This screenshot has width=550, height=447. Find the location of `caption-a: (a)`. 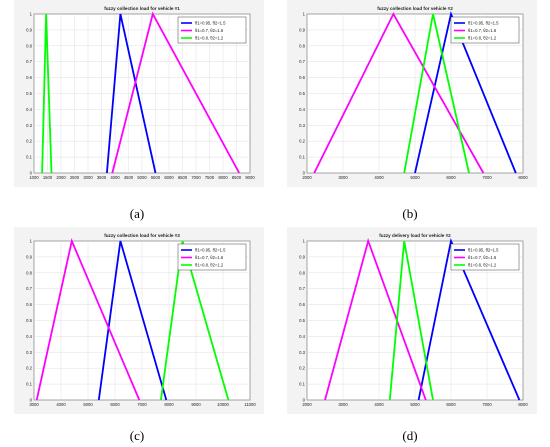

caption-a: (a) is located at coordinates (137, 213).